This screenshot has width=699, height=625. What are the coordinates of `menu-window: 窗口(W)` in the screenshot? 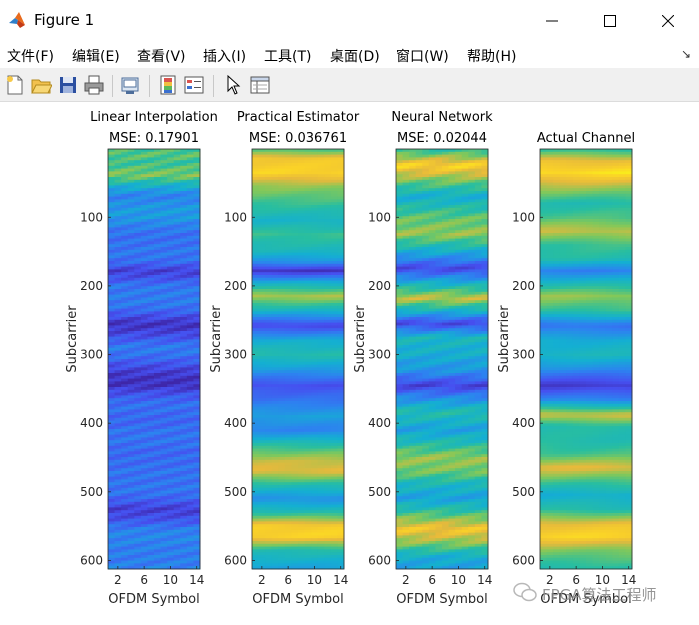 It's located at (422, 57).